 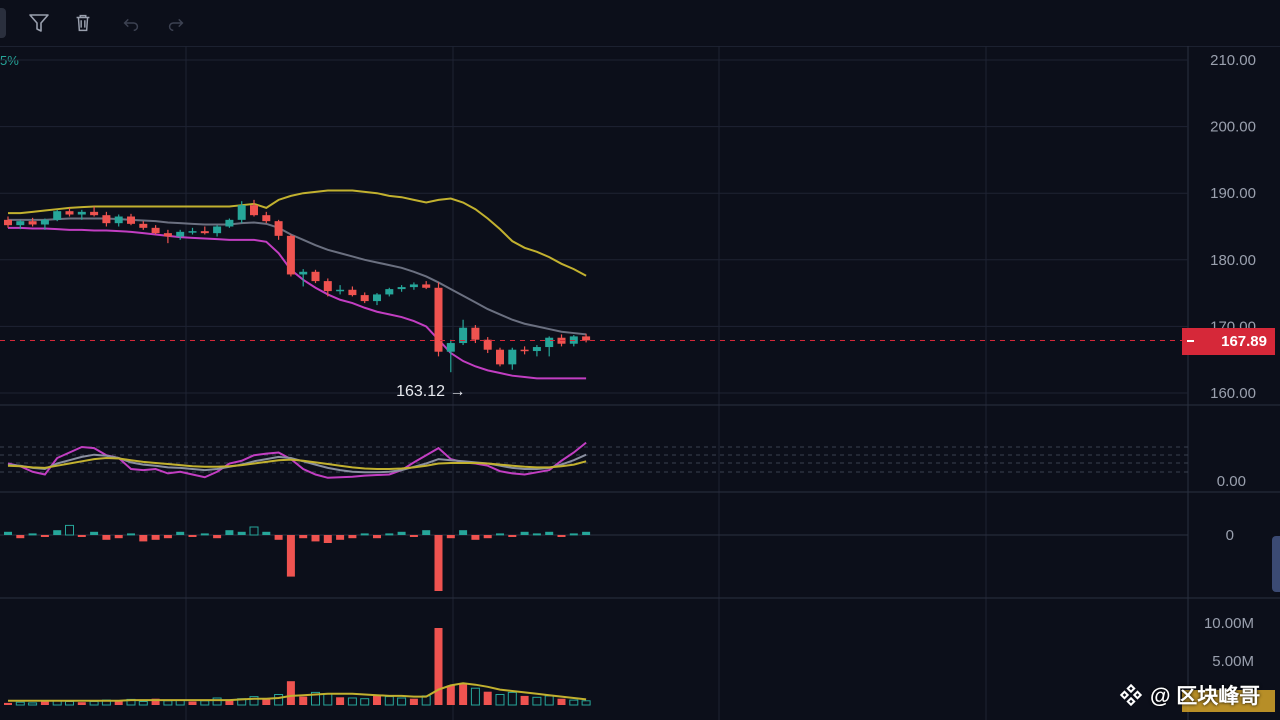 What do you see at coordinates (1244, 341) in the screenshot?
I see `current-price-value: 167.89` at bounding box center [1244, 341].